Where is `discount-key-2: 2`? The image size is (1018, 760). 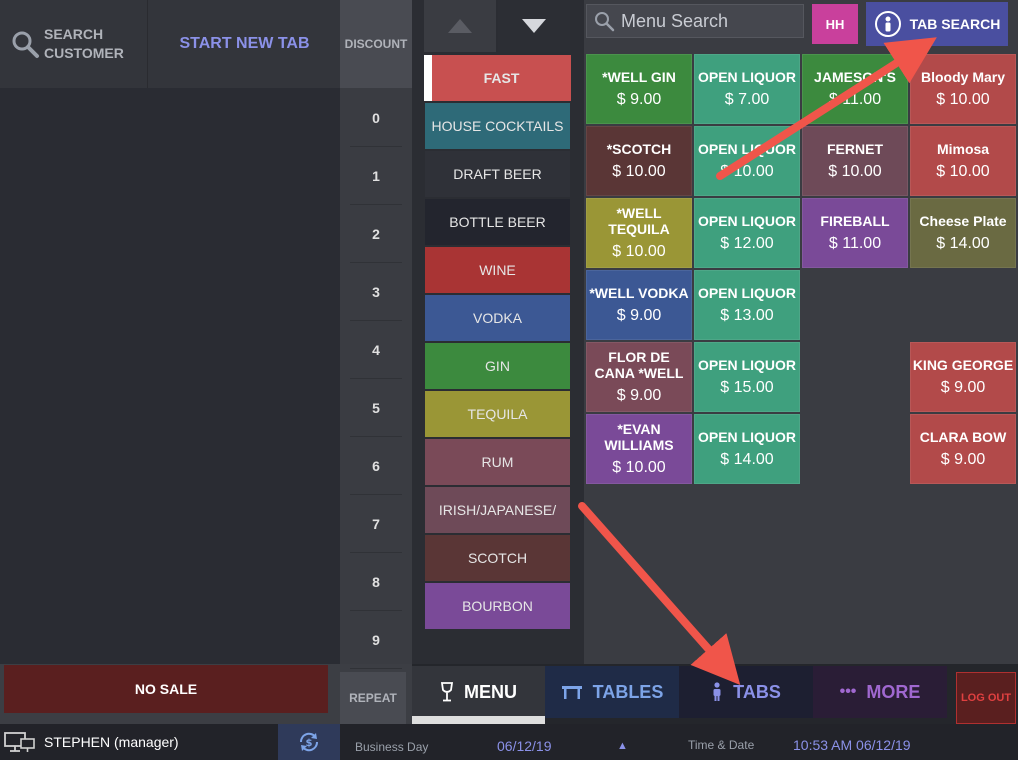
discount-key-2: 2 is located at coordinates (376, 234).